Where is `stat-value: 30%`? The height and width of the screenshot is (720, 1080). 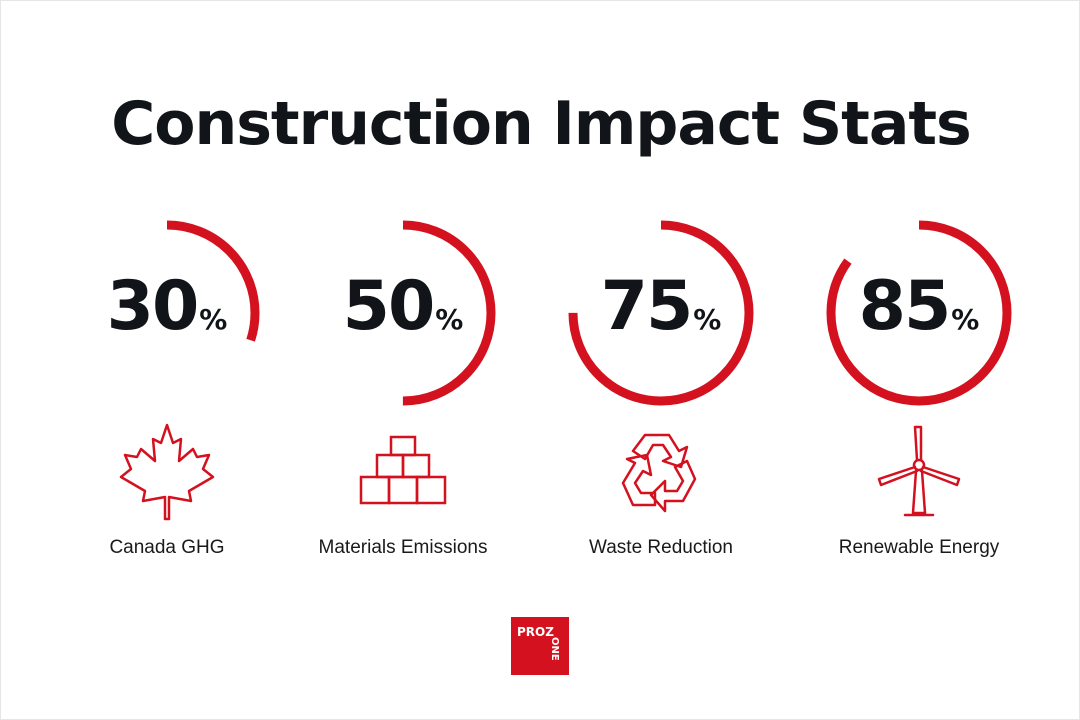
stat-value: 30% is located at coordinates (167, 307).